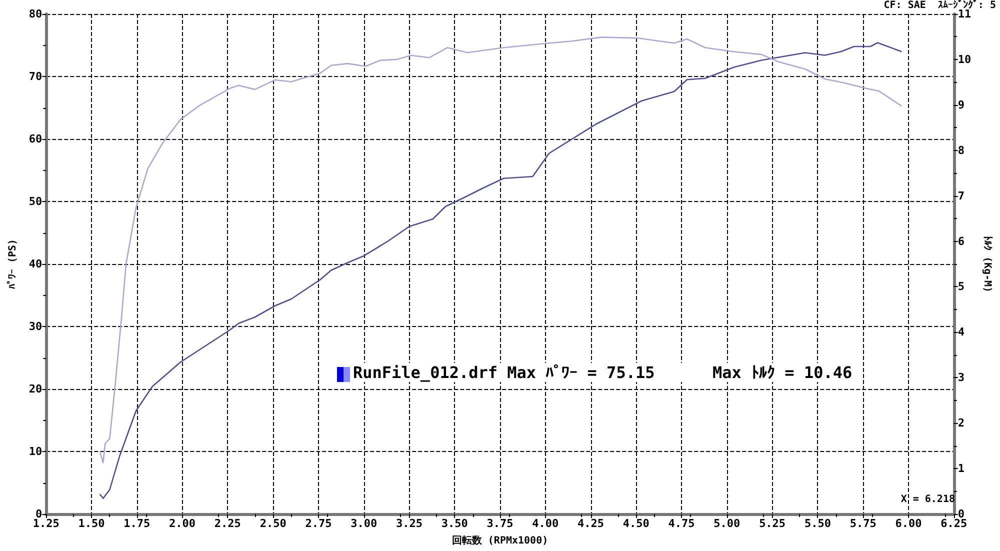 The image size is (1000, 551). What do you see at coordinates (681, 523) in the screenshot?
I see `x-tick-label: 4.75` at bounding box center [681, 523].